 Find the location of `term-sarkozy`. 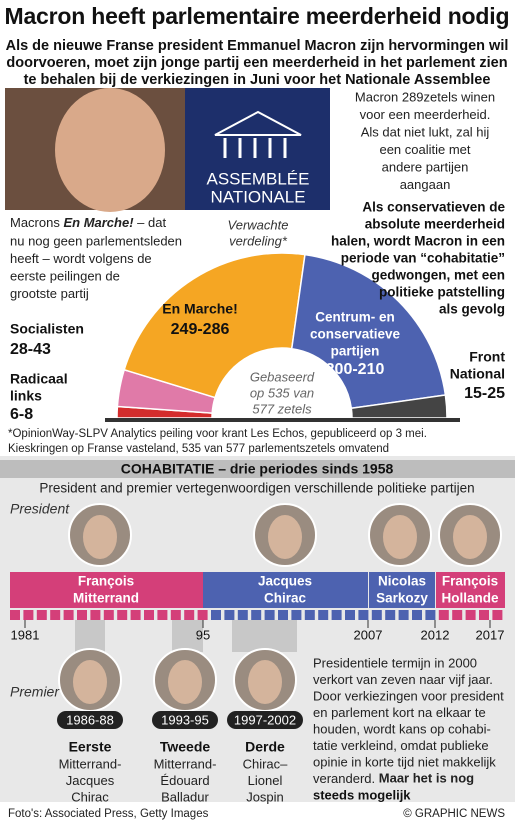

term-sarkozy is located at coordinates (402, 590).